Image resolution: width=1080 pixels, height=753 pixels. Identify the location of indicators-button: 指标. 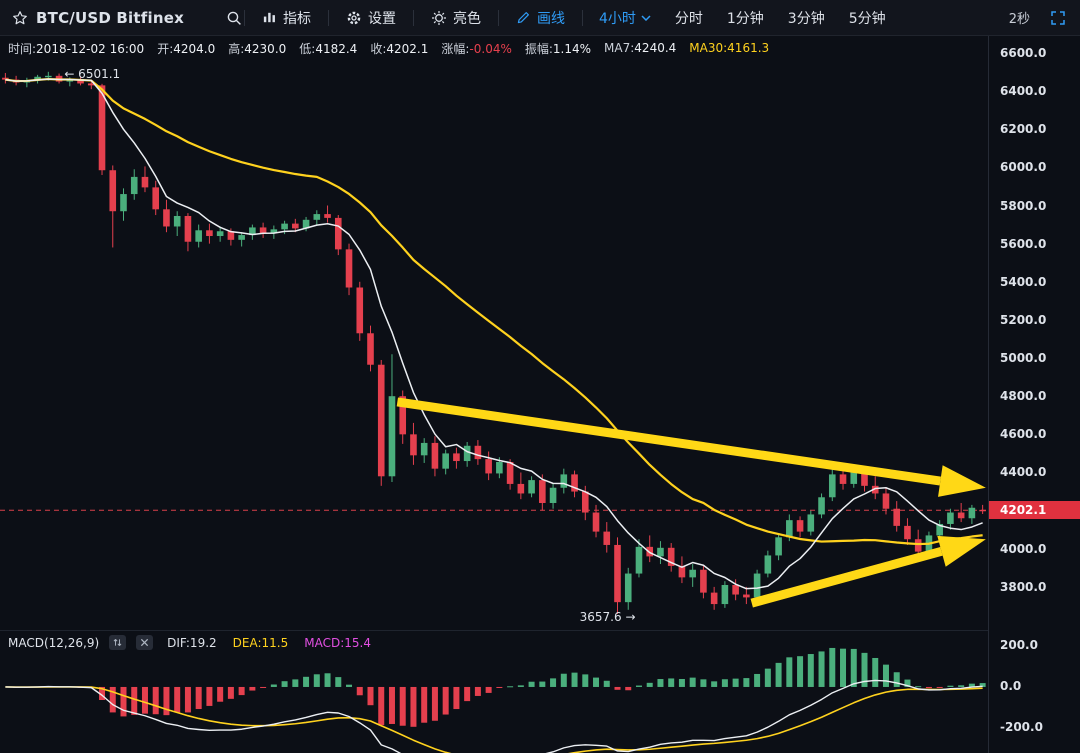
(286, 18).